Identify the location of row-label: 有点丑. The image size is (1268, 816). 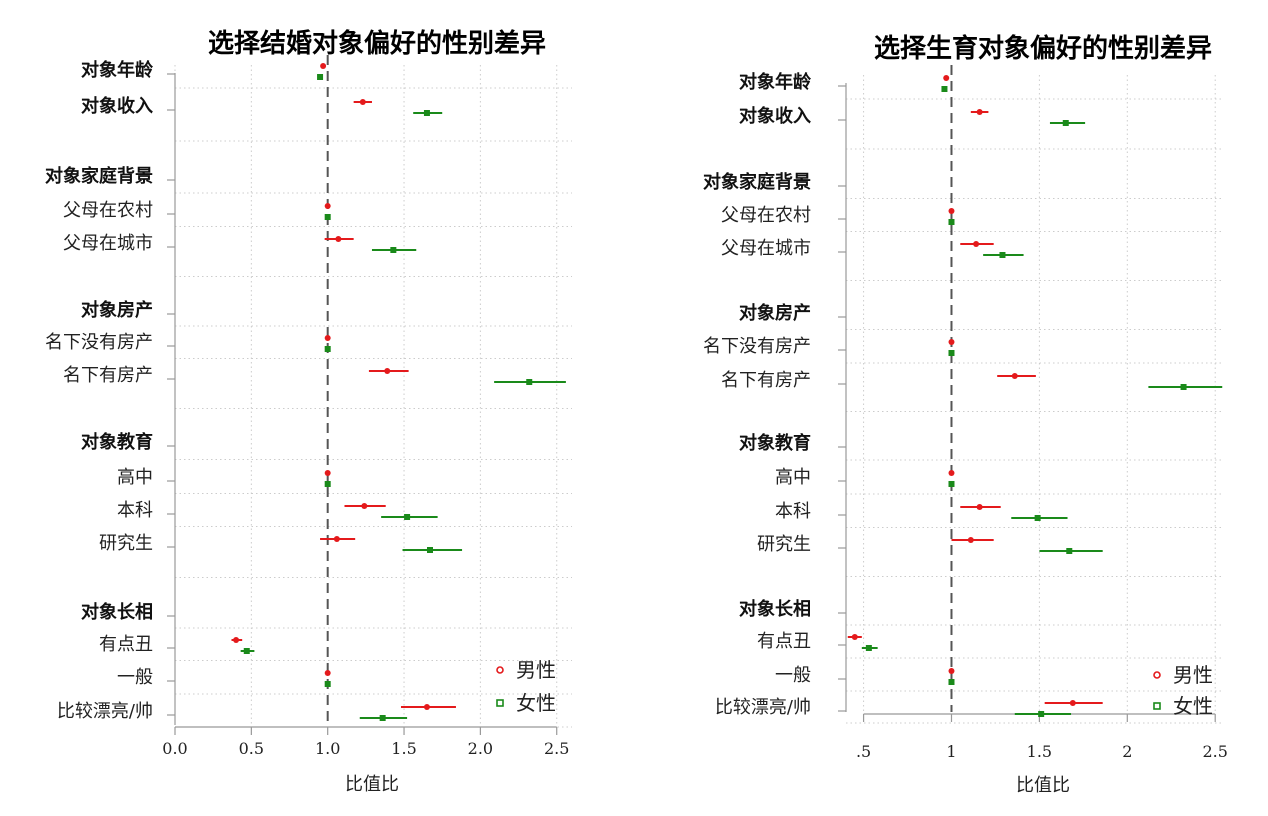
(784, 641).